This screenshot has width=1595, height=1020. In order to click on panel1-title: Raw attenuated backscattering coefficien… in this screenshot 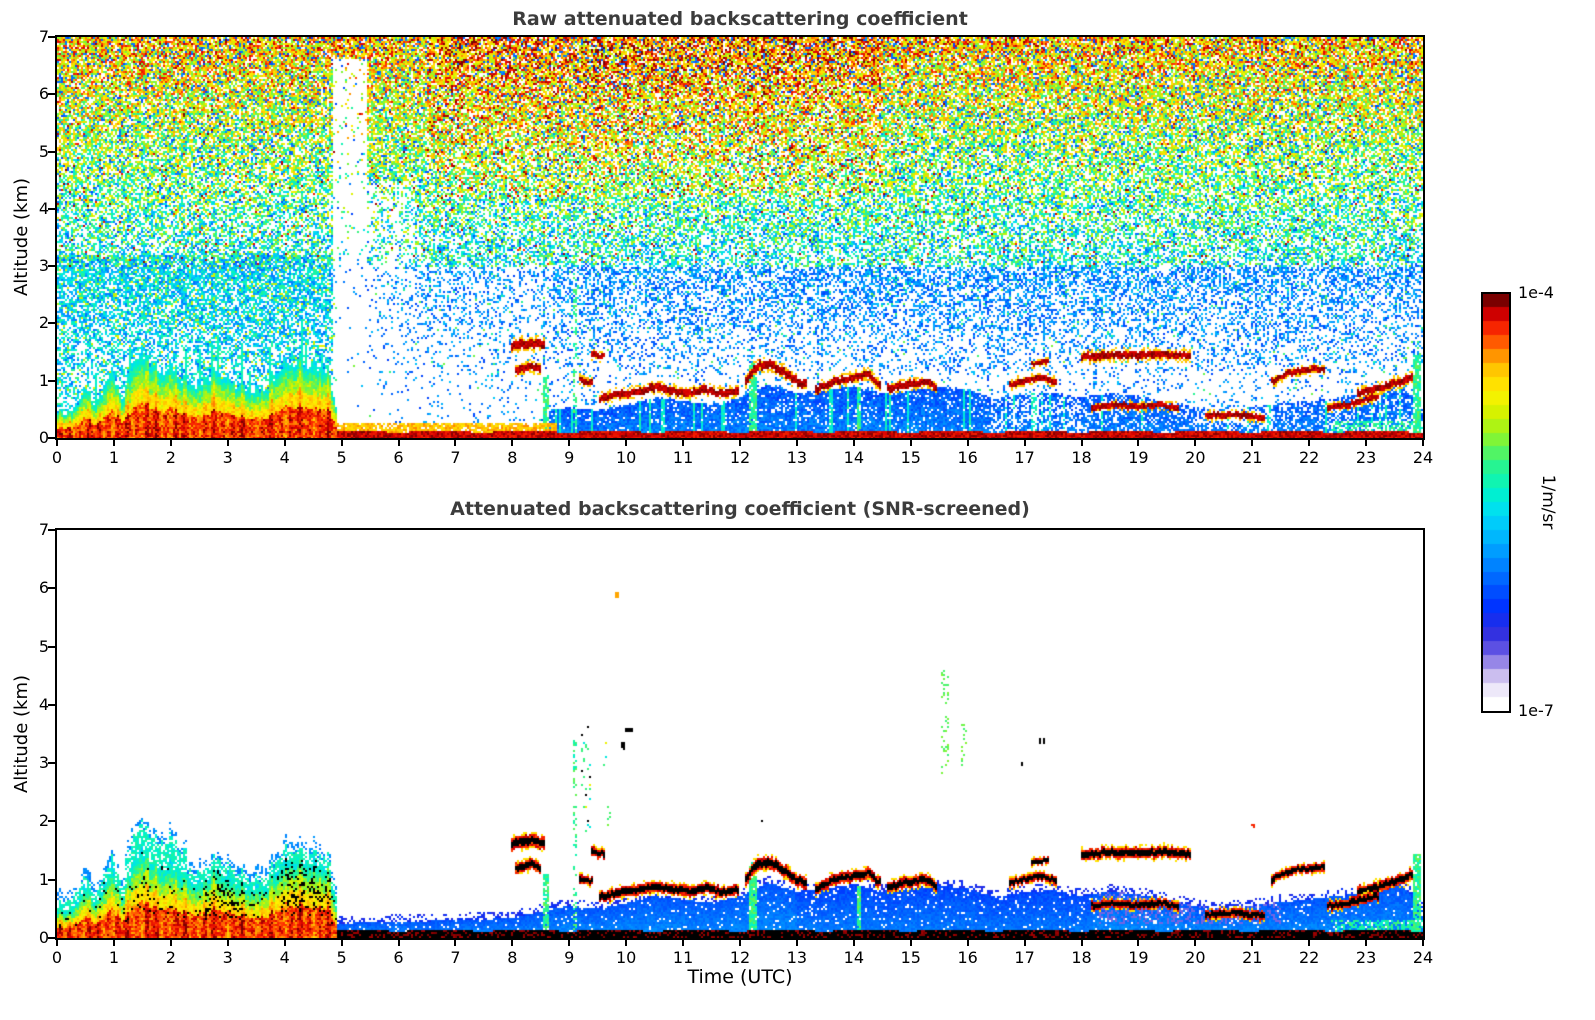, I will do `click(740, 19)`.